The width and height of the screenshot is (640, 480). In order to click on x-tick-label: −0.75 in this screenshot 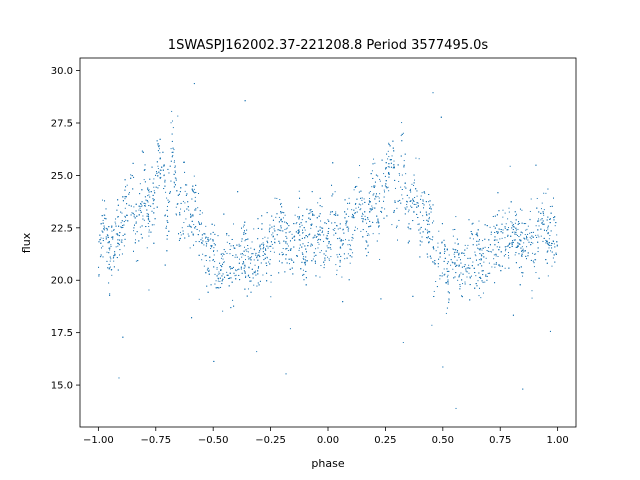, I will do `click(155, 440)`.